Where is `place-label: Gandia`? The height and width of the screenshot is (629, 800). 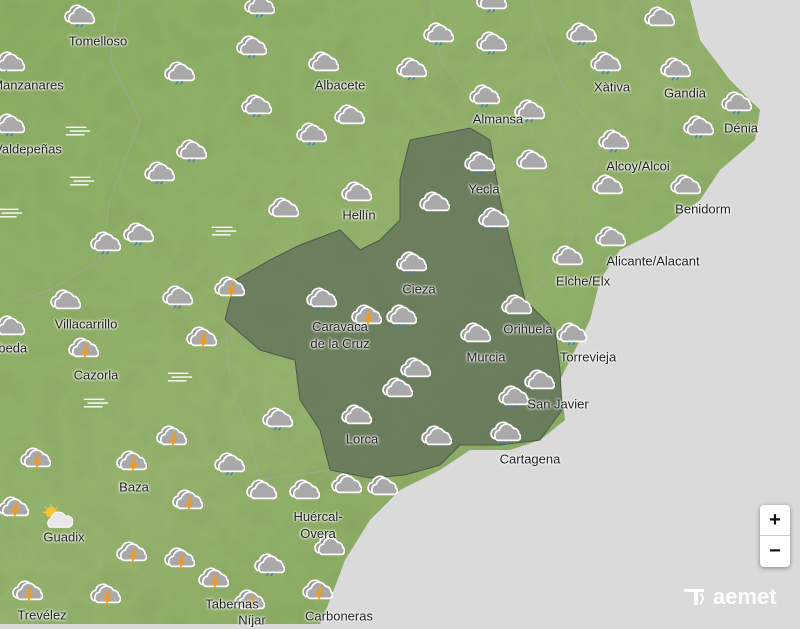 place-label: Gandia is located at coordinates (685, 93).